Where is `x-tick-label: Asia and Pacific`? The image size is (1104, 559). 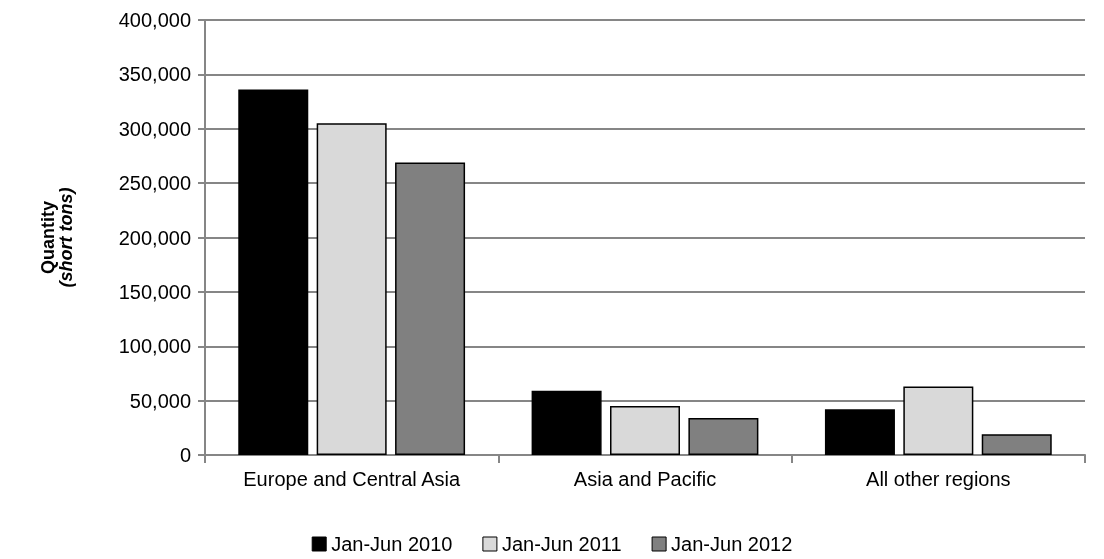 x-tick-label: Asia and Pacific is located at coordinates (645, 479).